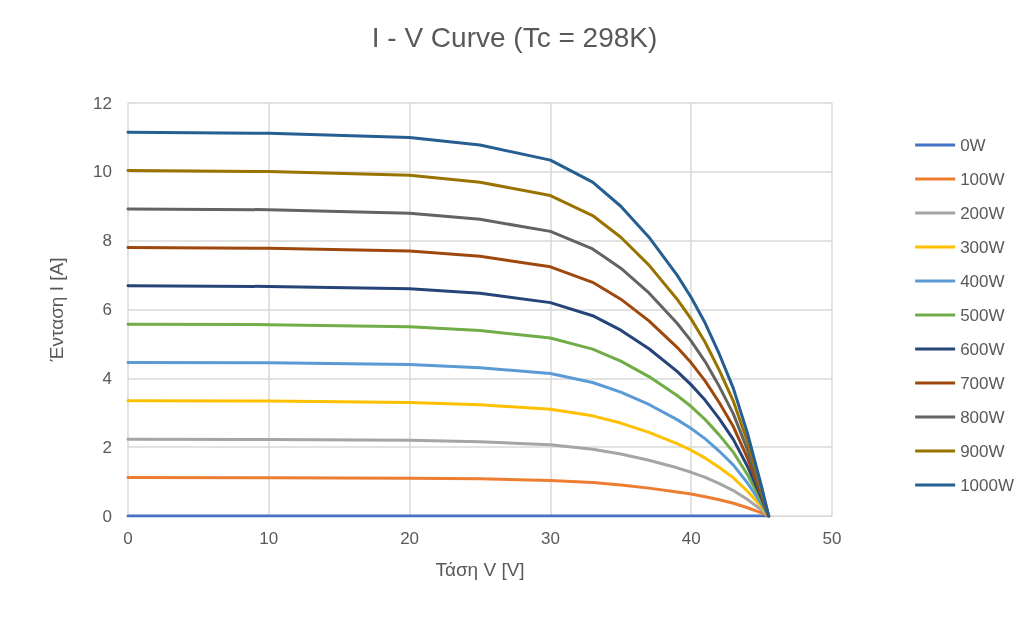 Image resolution: width=1029 pixels, height=630 pixels. Describe the element at coordinates (987, 485) in the screenshot. I see `legend-label: 1000W` at that location.